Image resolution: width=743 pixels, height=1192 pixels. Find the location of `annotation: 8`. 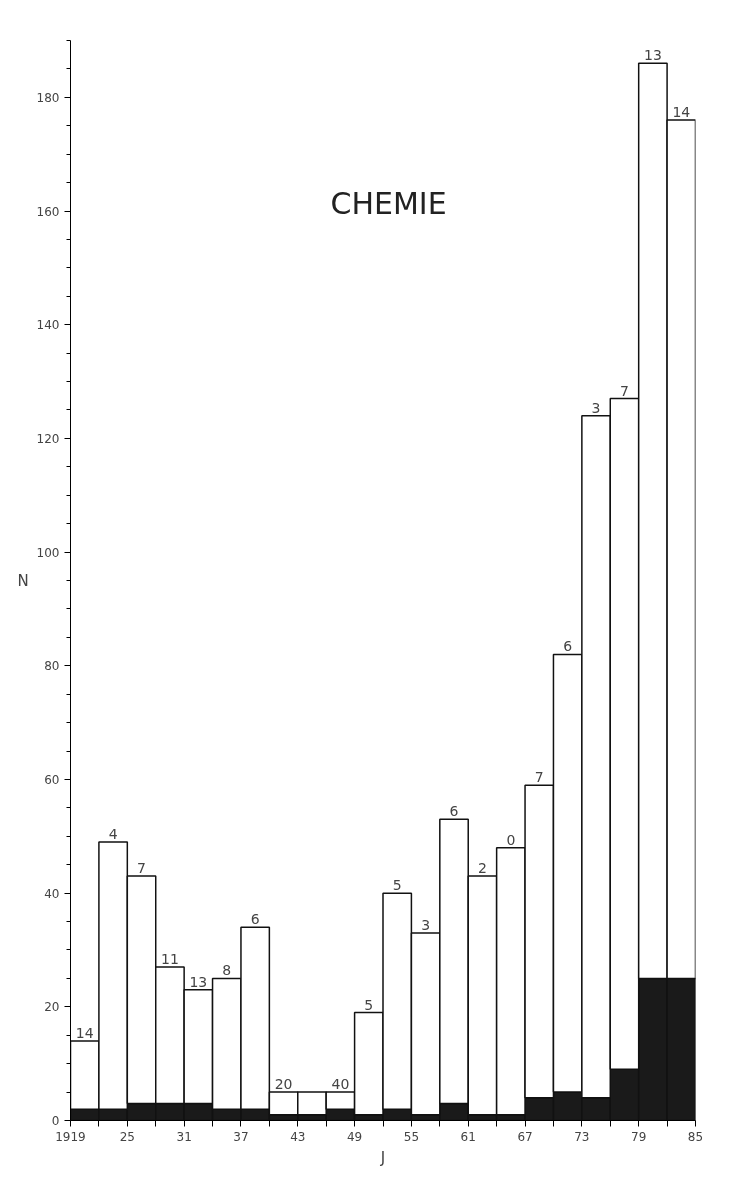

annotation: 8 is located at coordinates (227, 970).